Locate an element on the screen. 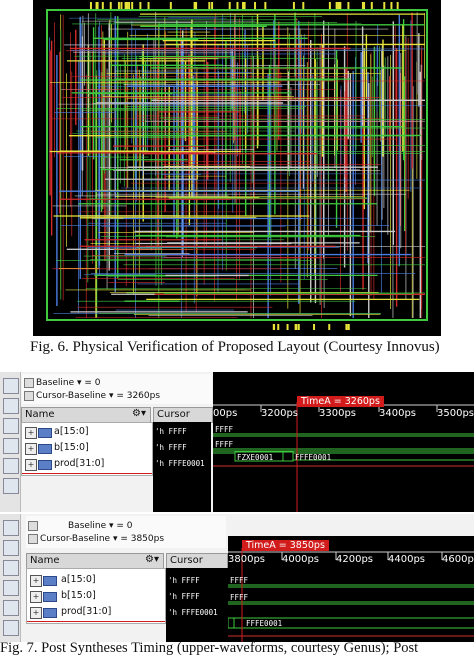 This screenshot has width=474, height=657. cursor-baseline-label: Cursor-Baseline ▾ = 3260ps is located at coordinates (98, 396).